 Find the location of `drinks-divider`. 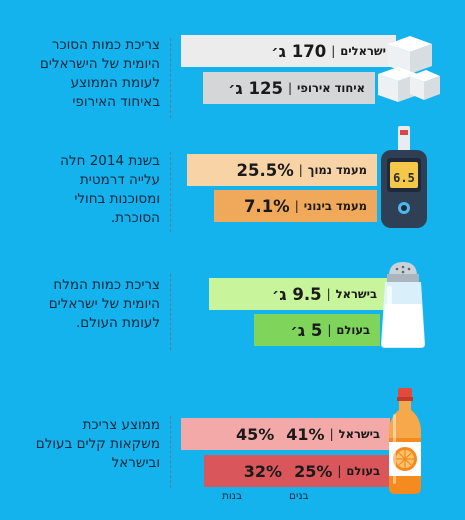

drinks-divider is located at coordinates (170, 452).